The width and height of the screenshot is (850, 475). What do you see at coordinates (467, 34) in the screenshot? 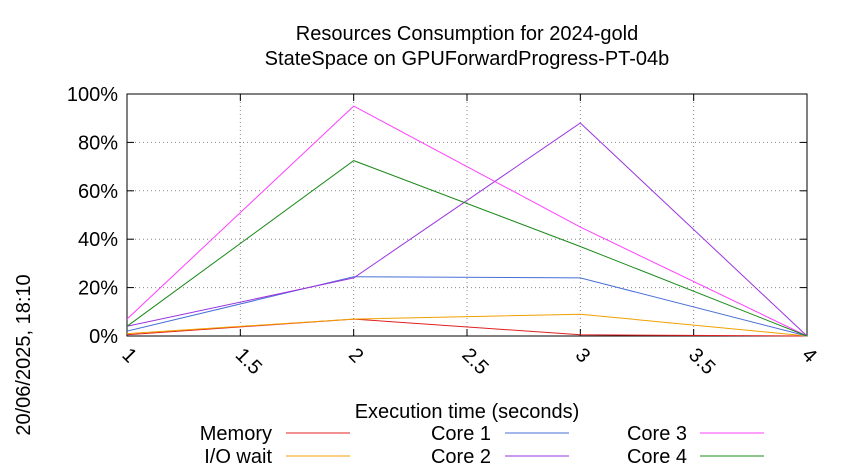
I see `chart-title: Resources Consumption for 2024-gold` at bounding box center [467, 34].